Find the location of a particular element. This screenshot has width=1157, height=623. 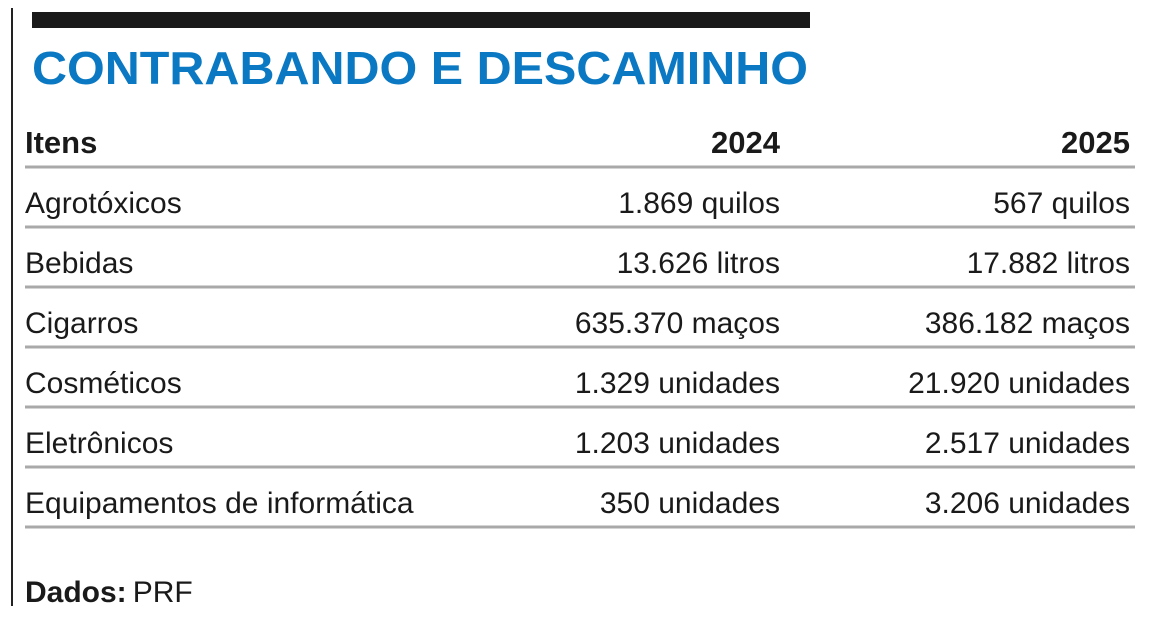

table-cell: Cigarros is located at coordinates (81, 323).